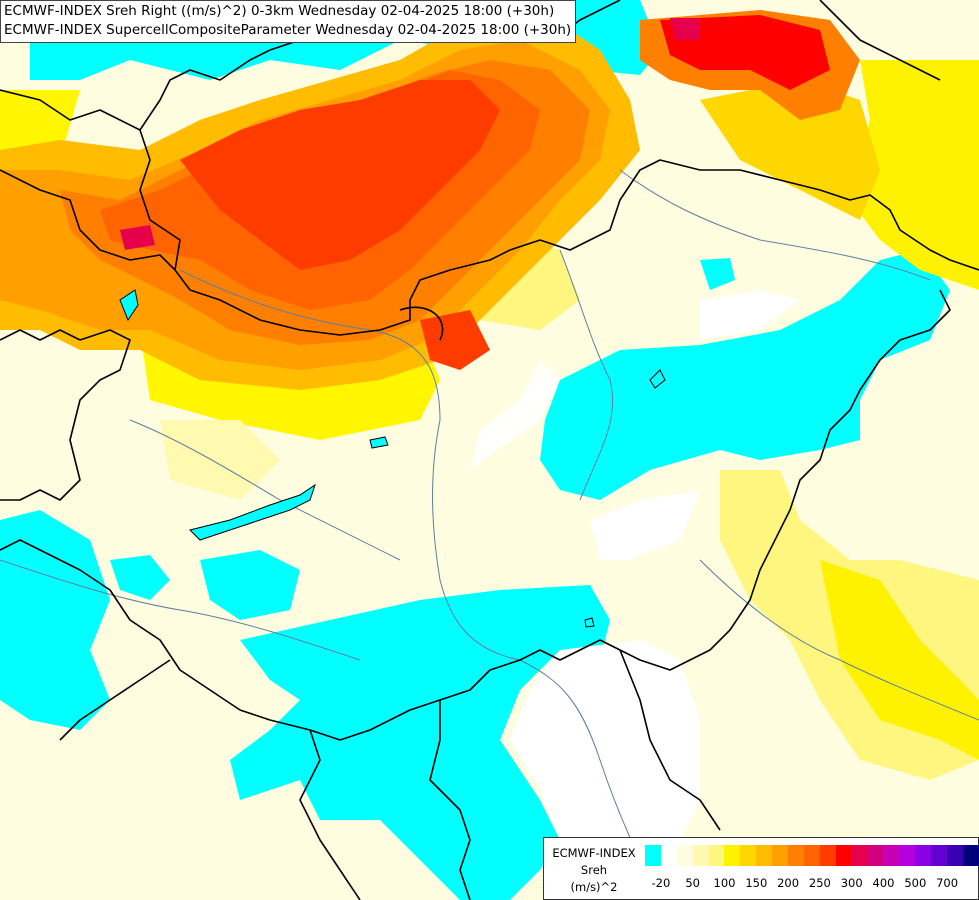 Image resolution: width=979 pixels, height=900 pixels. I want to click on legend-tick-label: 50, so click(693, 883).